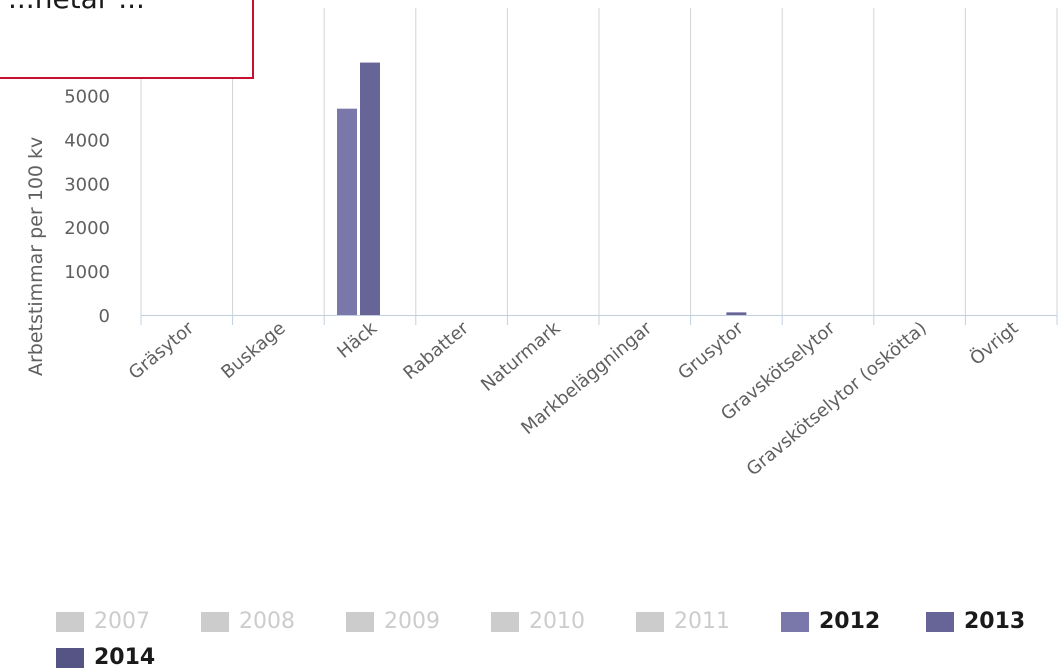 The height and width of the screenshot is (670, 1059). Describe the element at coordinates (702, 621) in the screenshot. I see `legend-label: 2011` at that location.